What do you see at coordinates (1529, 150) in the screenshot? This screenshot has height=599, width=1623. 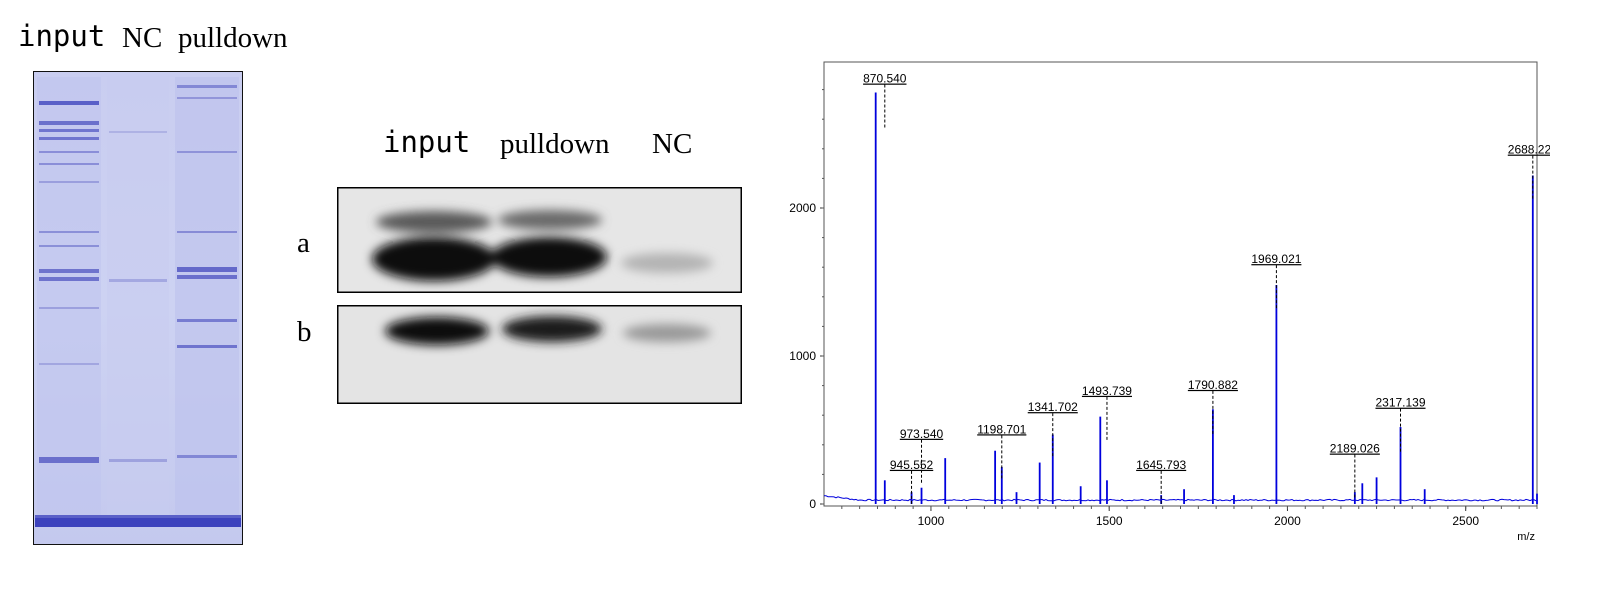 I see `peak-label: 2688.223` at bounding box center [1529, 150].